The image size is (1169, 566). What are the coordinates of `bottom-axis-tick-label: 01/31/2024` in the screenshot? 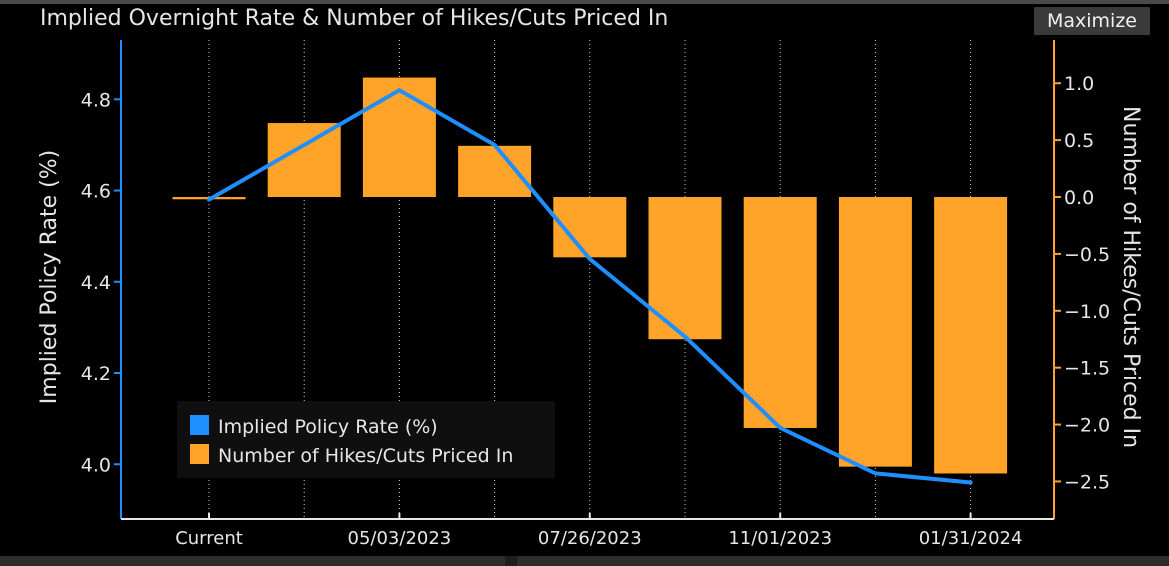 It's located at (971, 538).